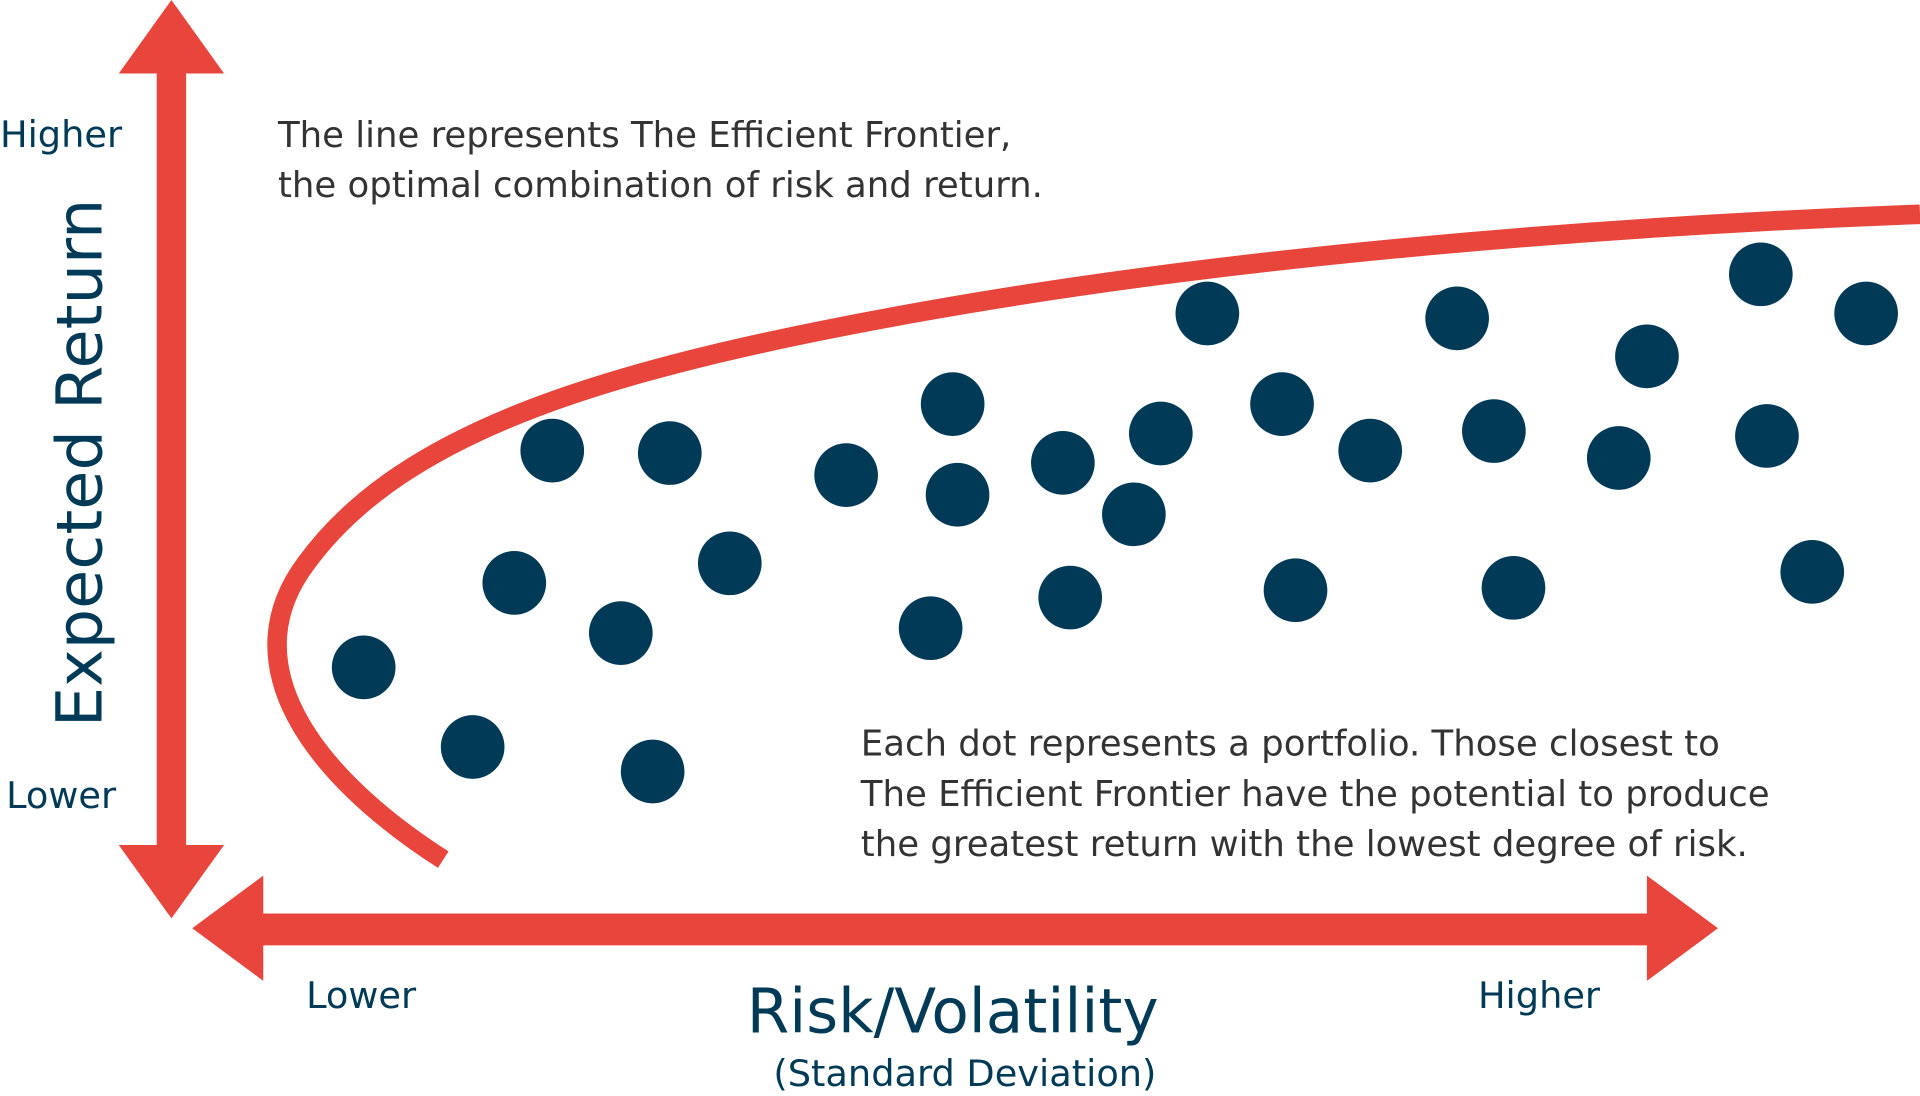 This screenshot has width=1920, height=1096. I want to click on x-low-label: Lower, so click(361, 995).